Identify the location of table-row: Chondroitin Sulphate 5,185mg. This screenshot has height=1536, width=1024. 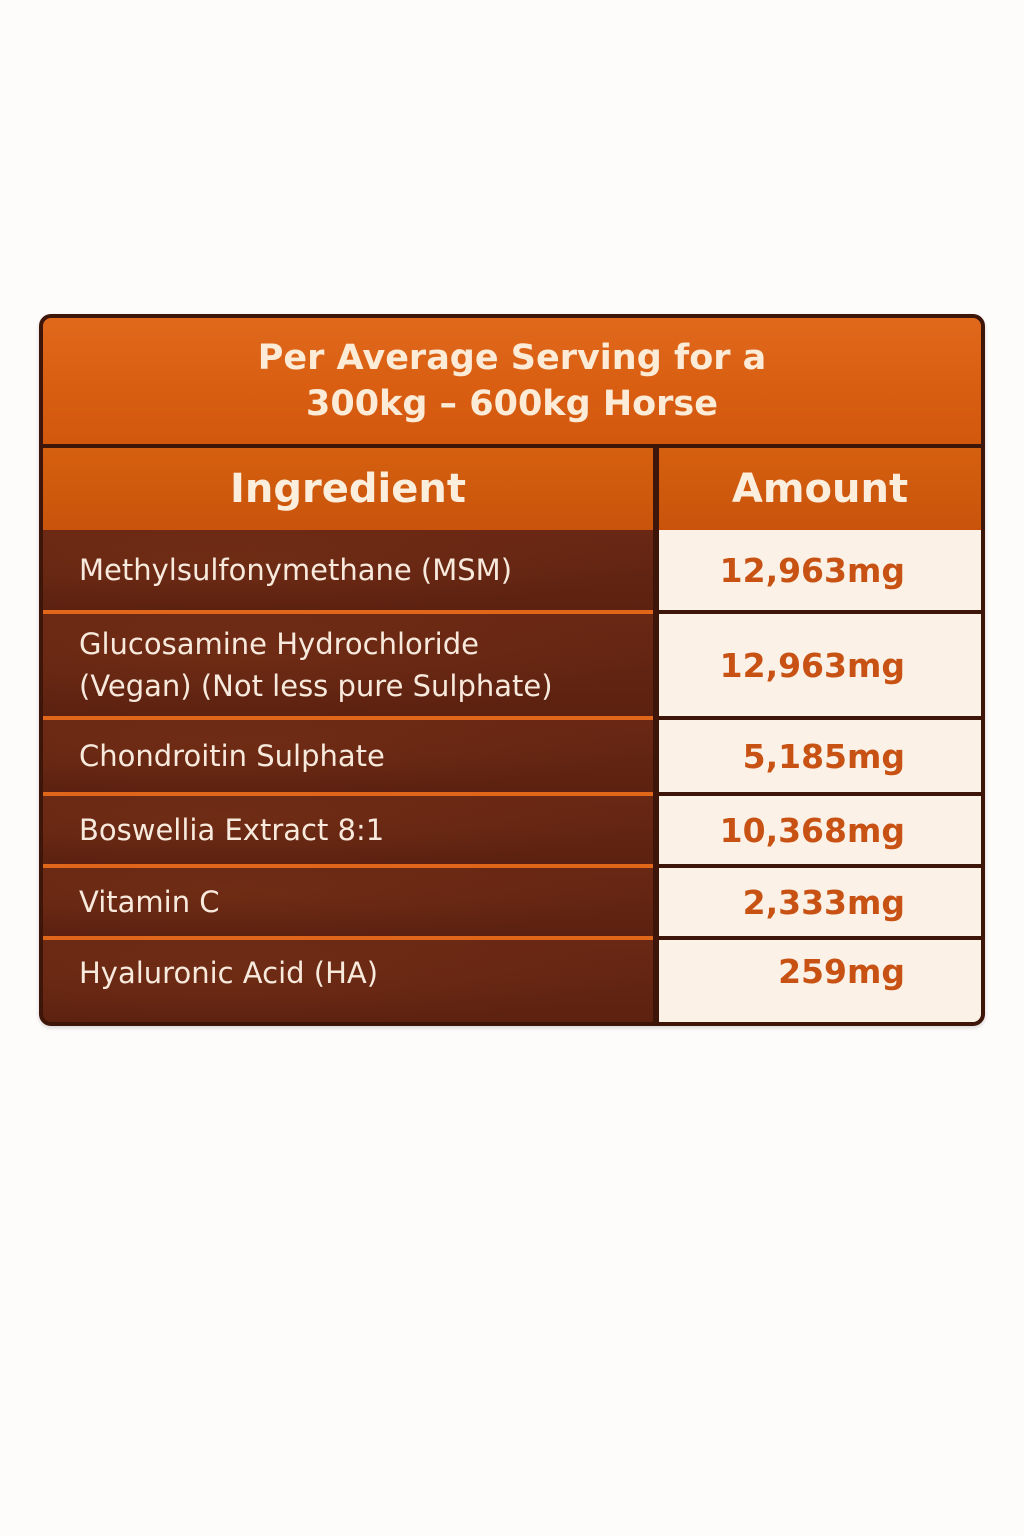
(512, 756).